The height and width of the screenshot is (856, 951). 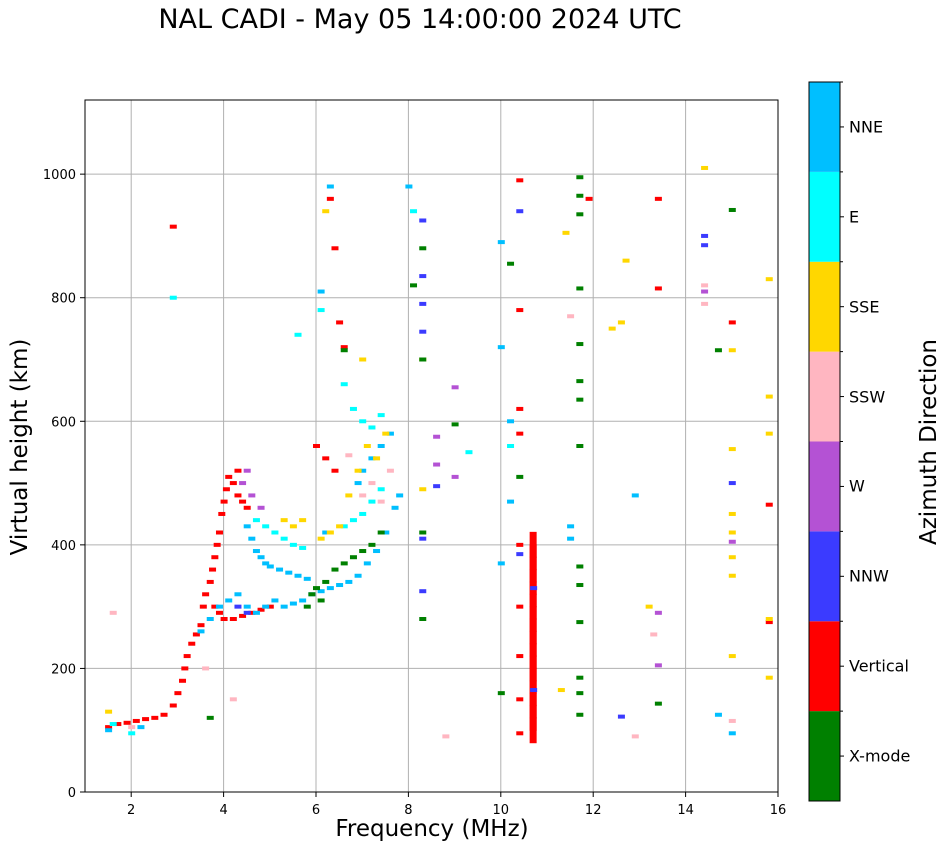 I want to click on colorbar-segment-nnw, so click(x=824, y=576).